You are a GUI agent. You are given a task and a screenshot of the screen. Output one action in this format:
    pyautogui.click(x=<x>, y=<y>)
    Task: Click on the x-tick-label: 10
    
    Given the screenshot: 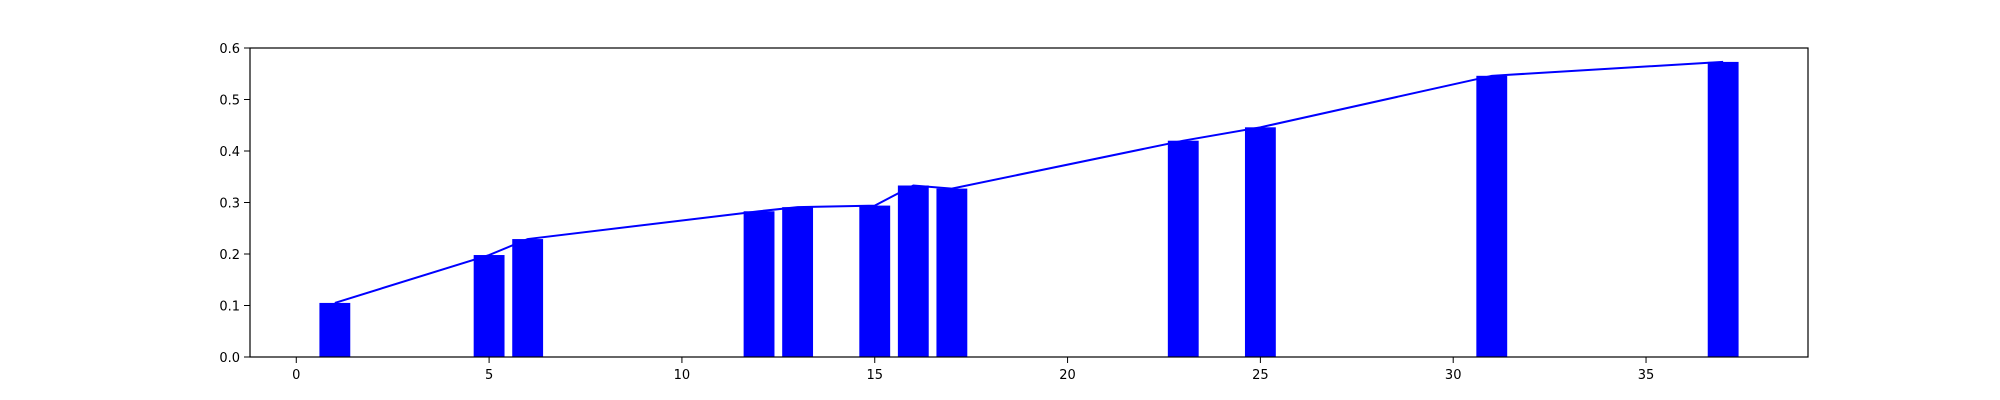 What is the action you would take?
    pyautogui.click(x=682, y=375)
    